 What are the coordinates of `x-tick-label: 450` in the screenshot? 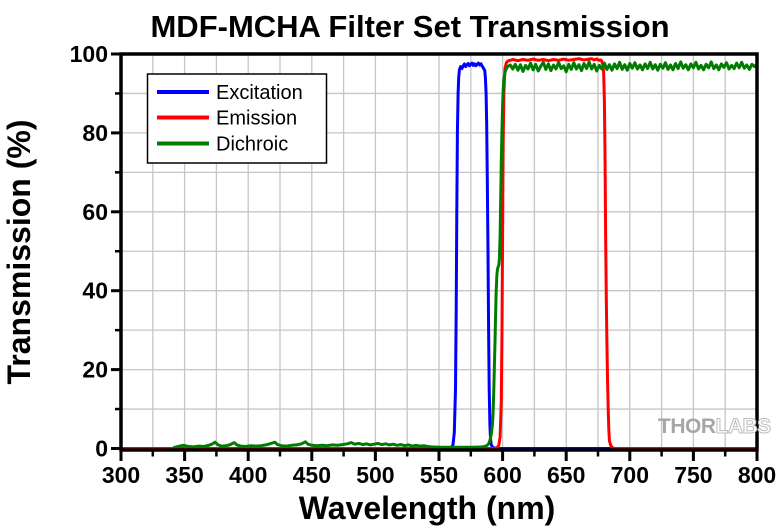 It's located at (312, 475).